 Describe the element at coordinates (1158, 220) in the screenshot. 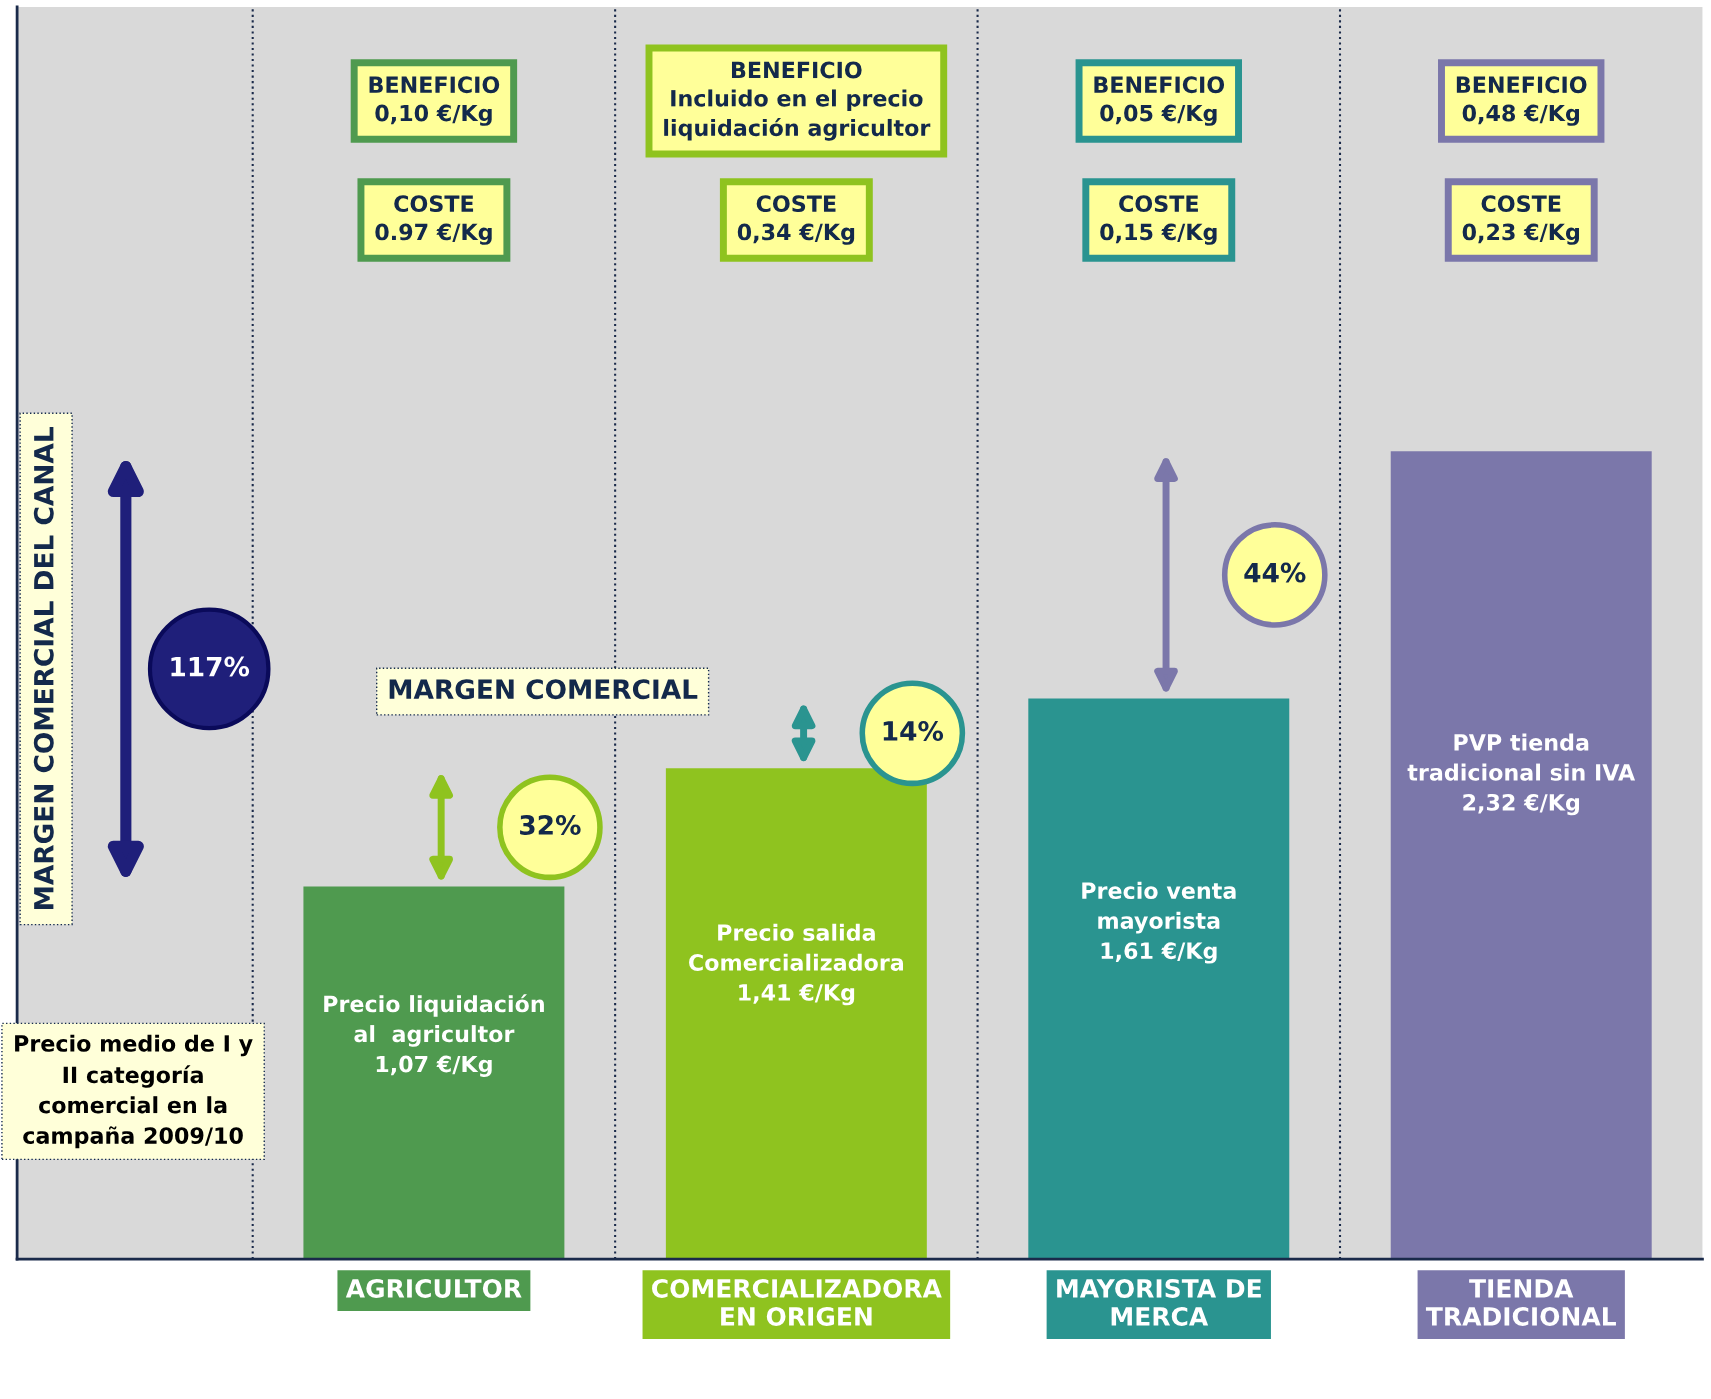

I see `text: COSTE 0,15 €/Kg` at that location.